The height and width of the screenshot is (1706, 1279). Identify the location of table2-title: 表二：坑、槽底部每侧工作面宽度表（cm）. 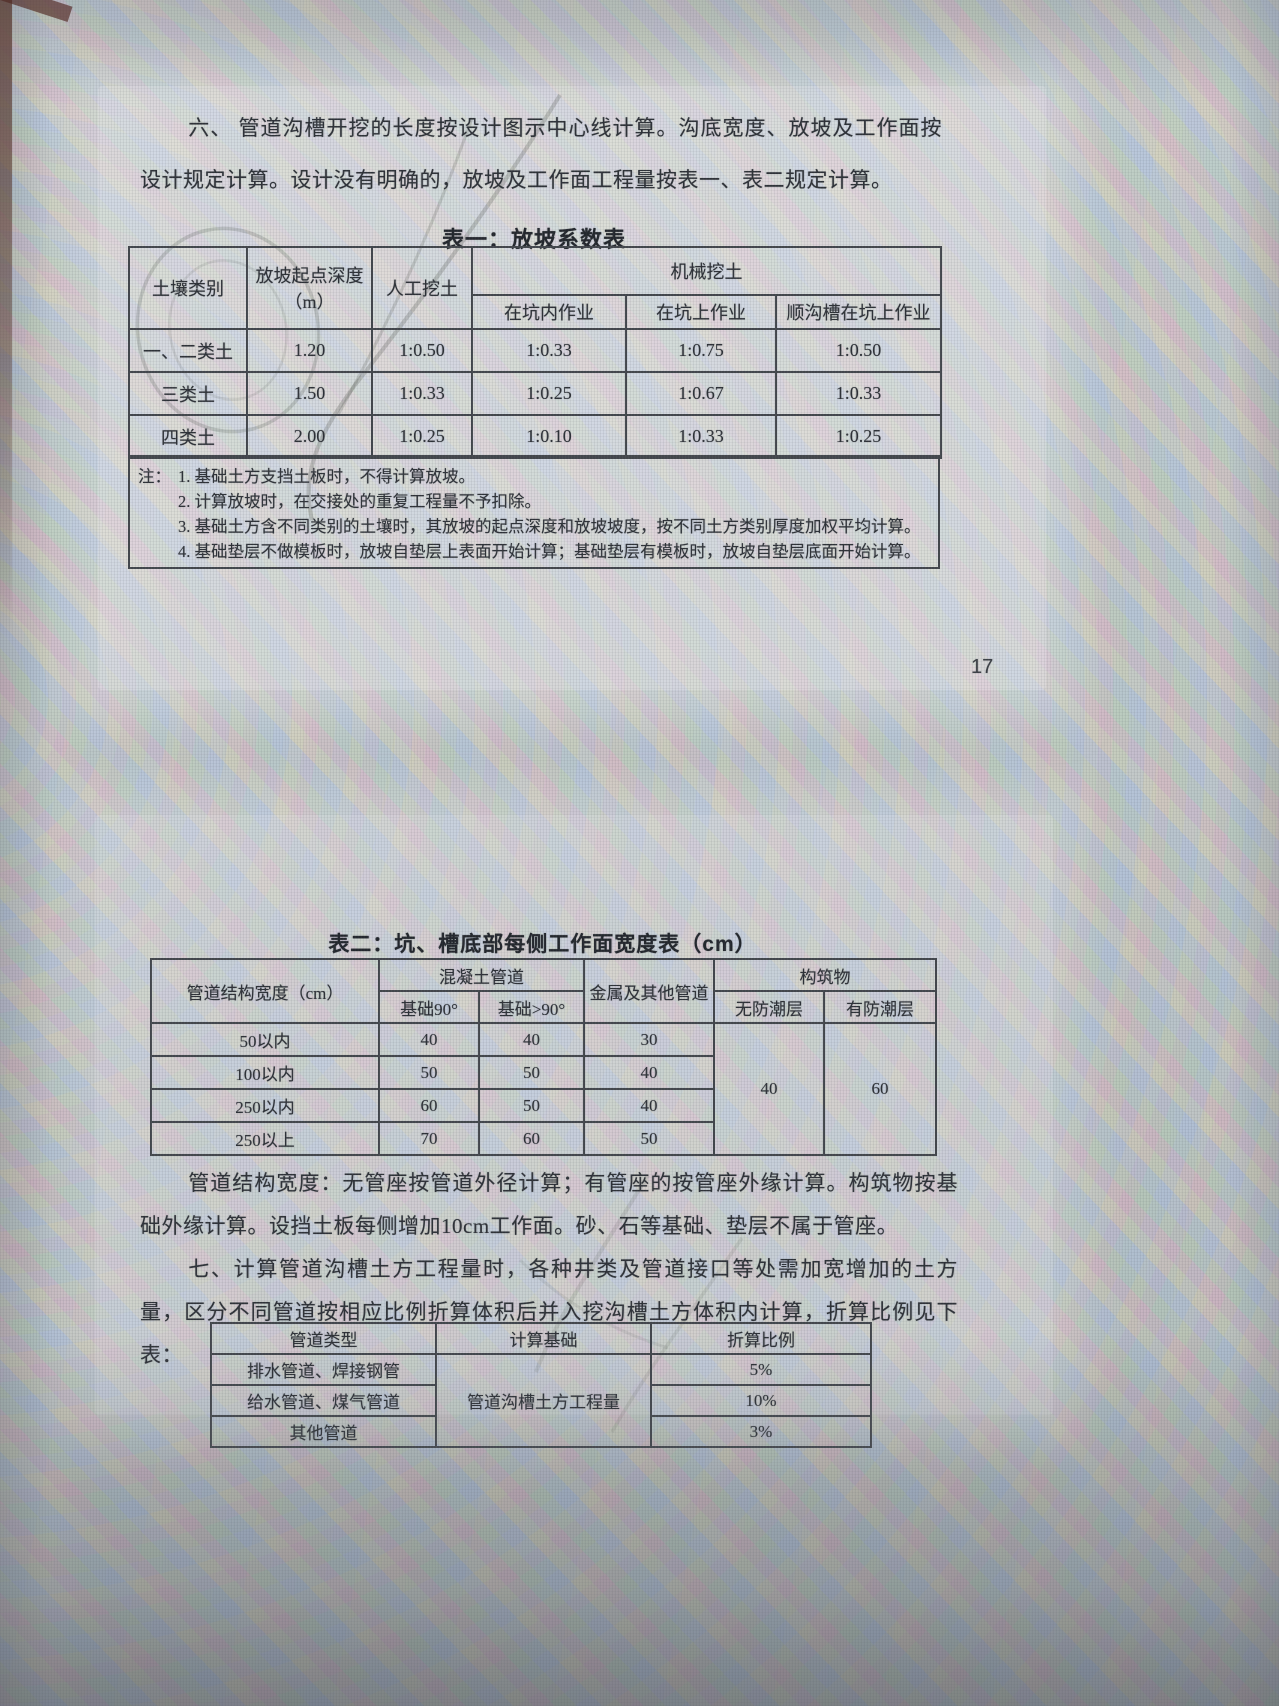
(542, 944).